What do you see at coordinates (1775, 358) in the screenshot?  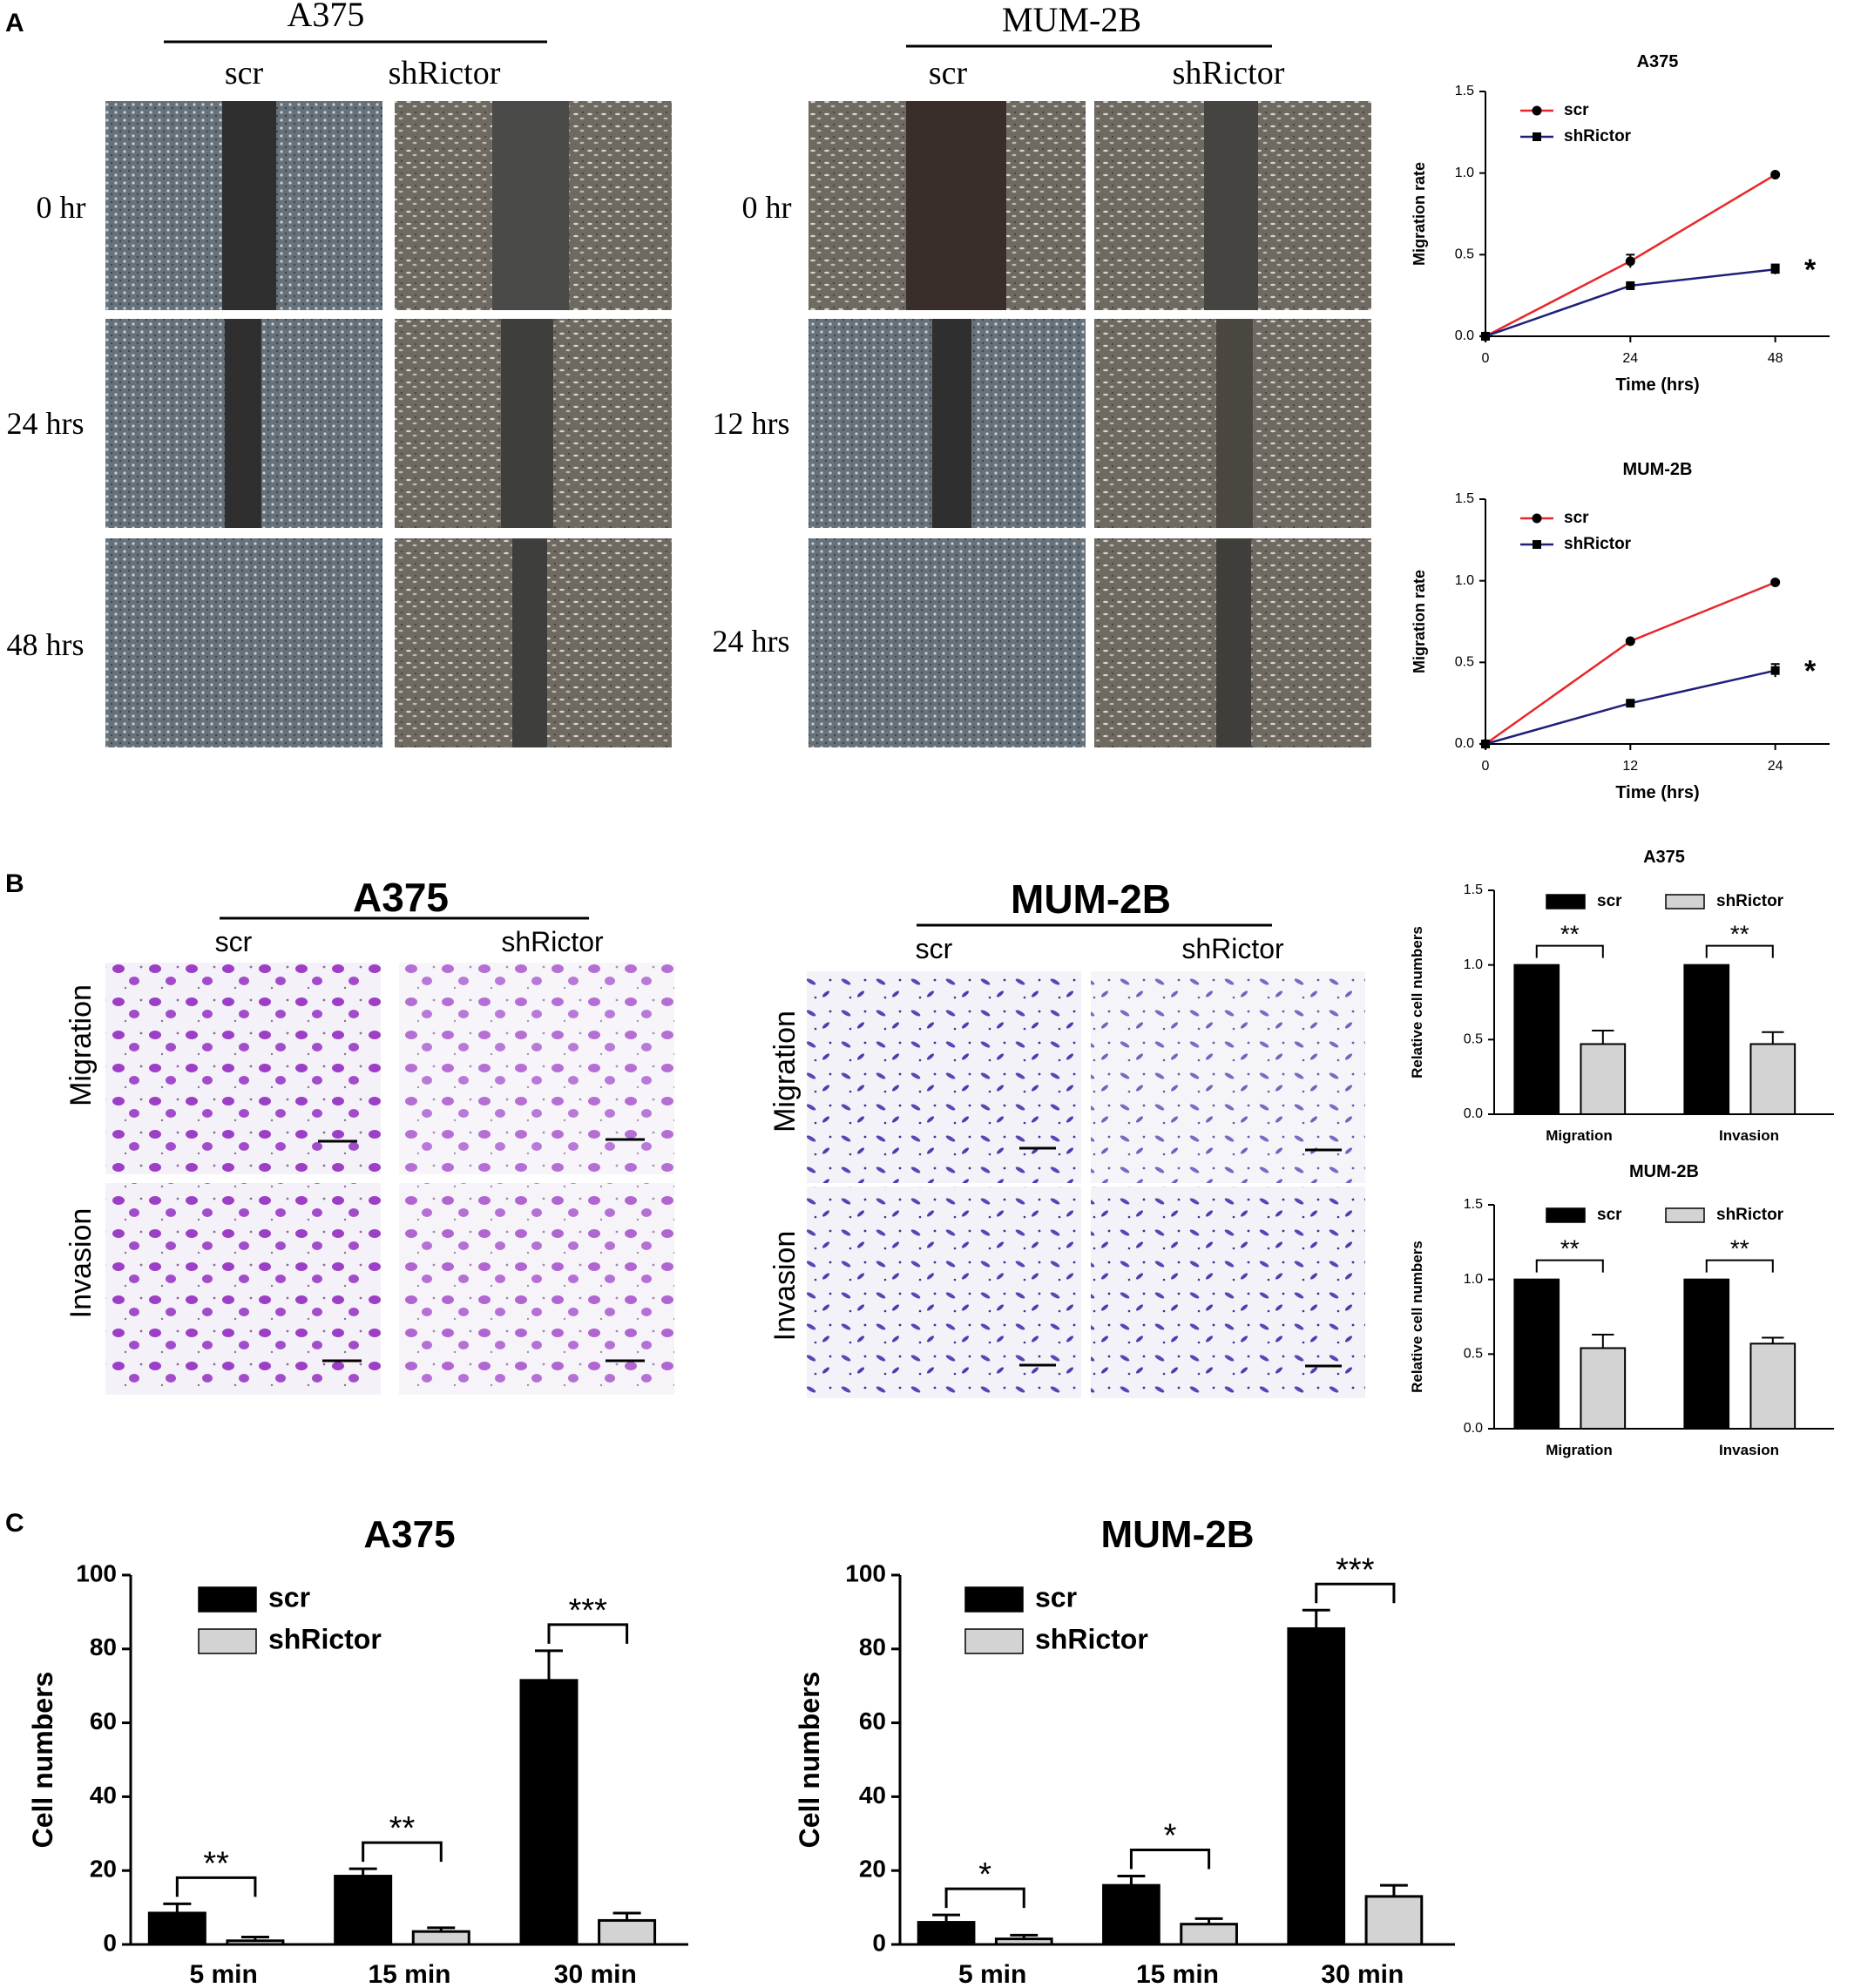 I see `x-tick-label: 48` at bounding box center [1775, 358].